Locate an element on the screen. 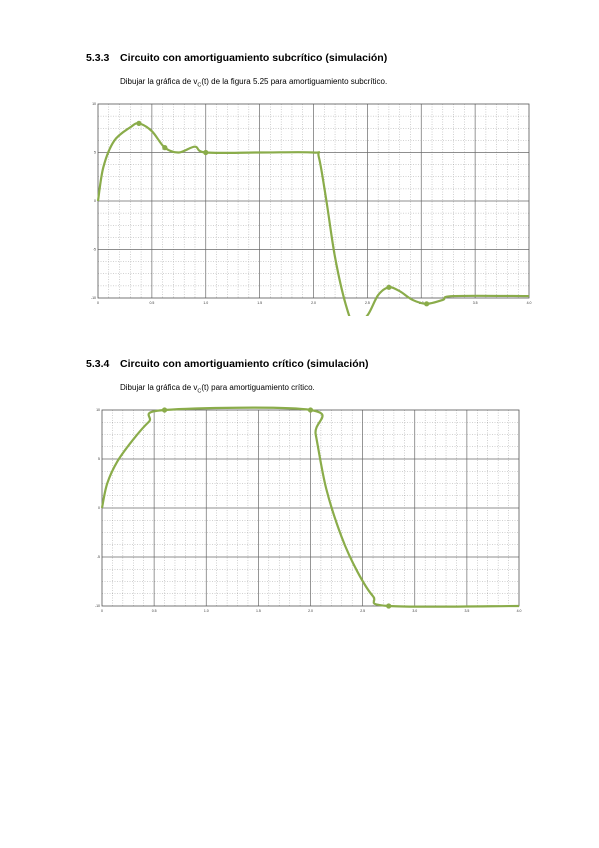 The image size is (599, 848). section-number: 5.3.4 is located at coordinates (98, 364).